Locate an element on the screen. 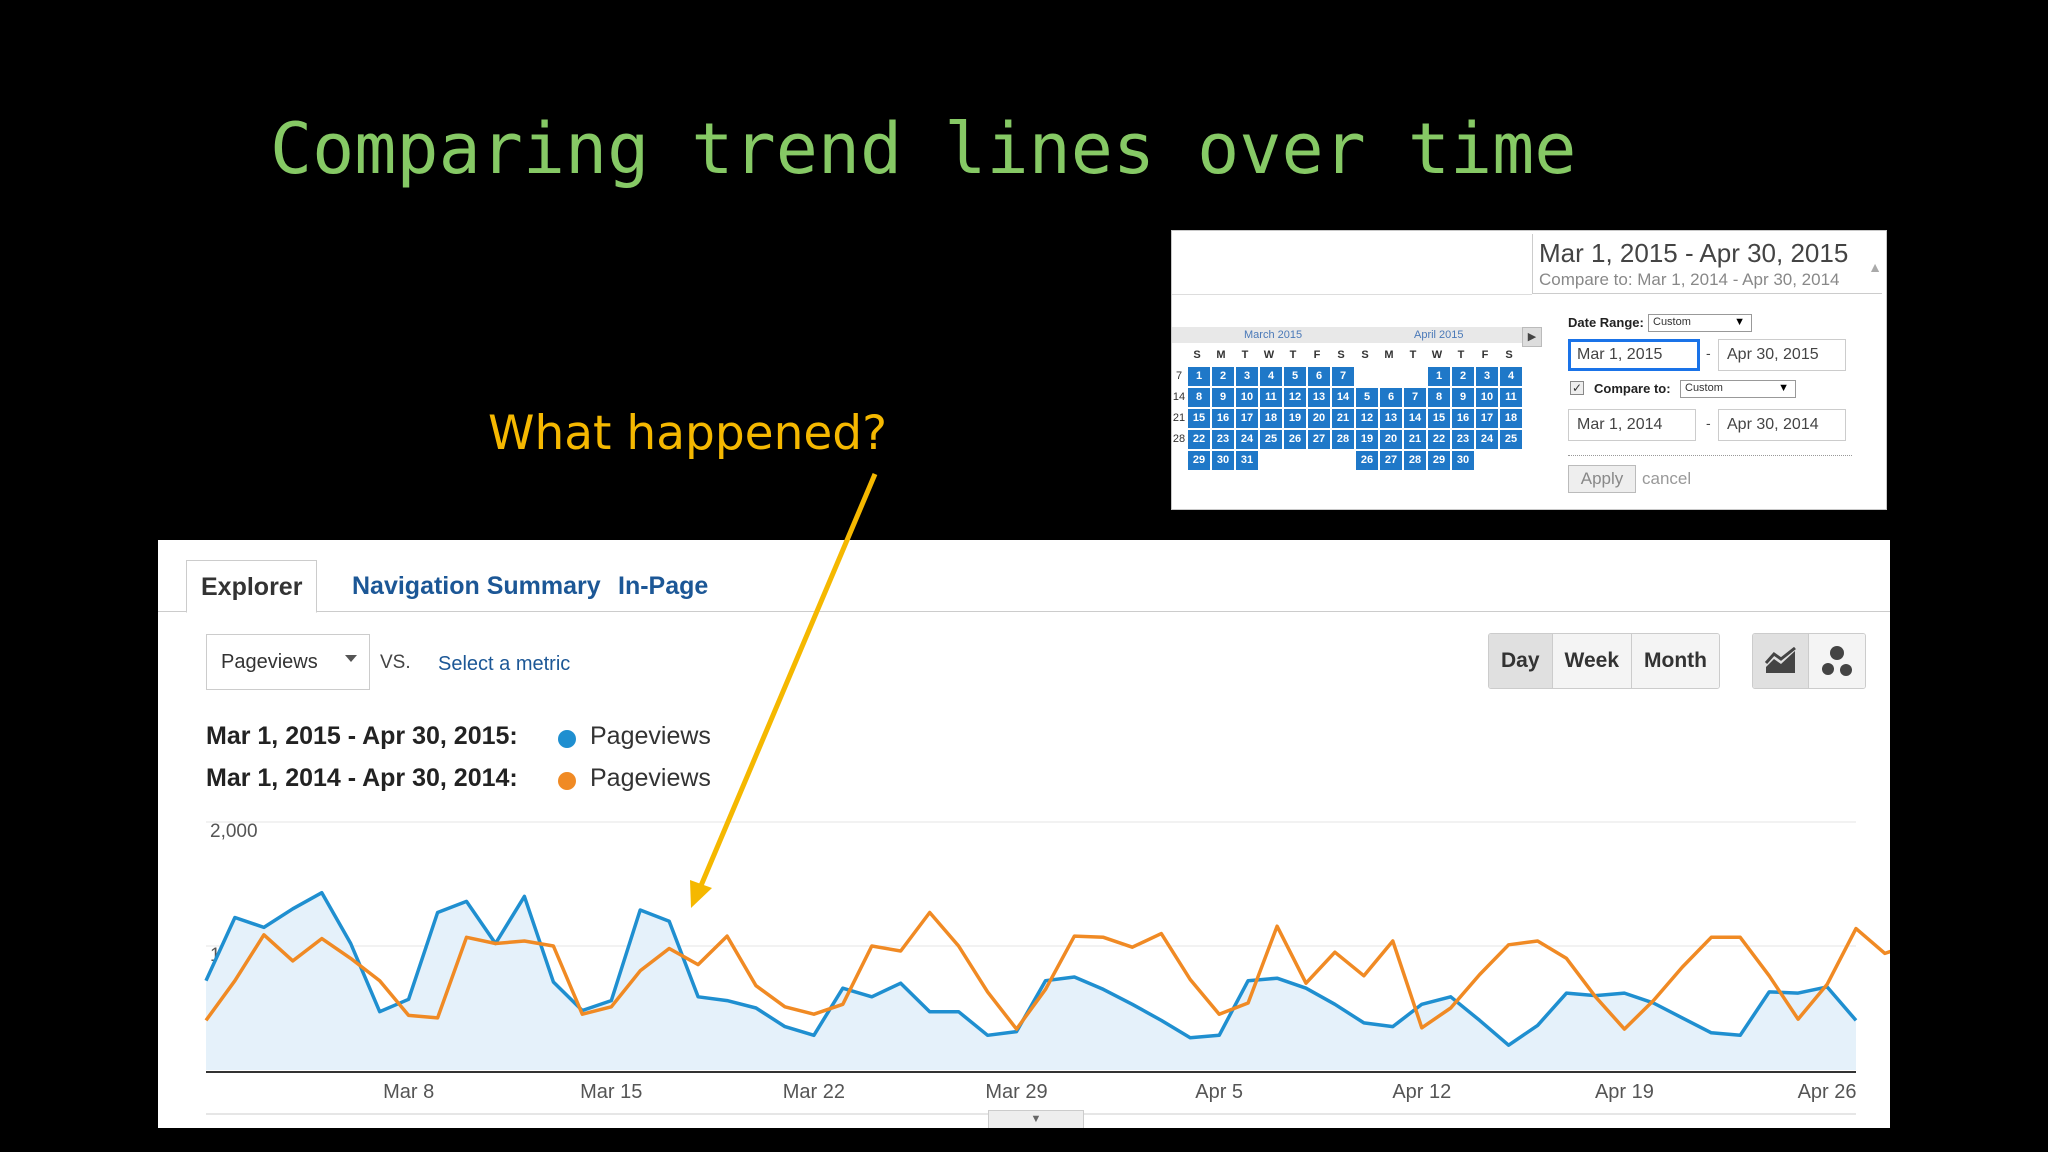  calendar-day-april: 1 is located at coordinates (1439, 376).